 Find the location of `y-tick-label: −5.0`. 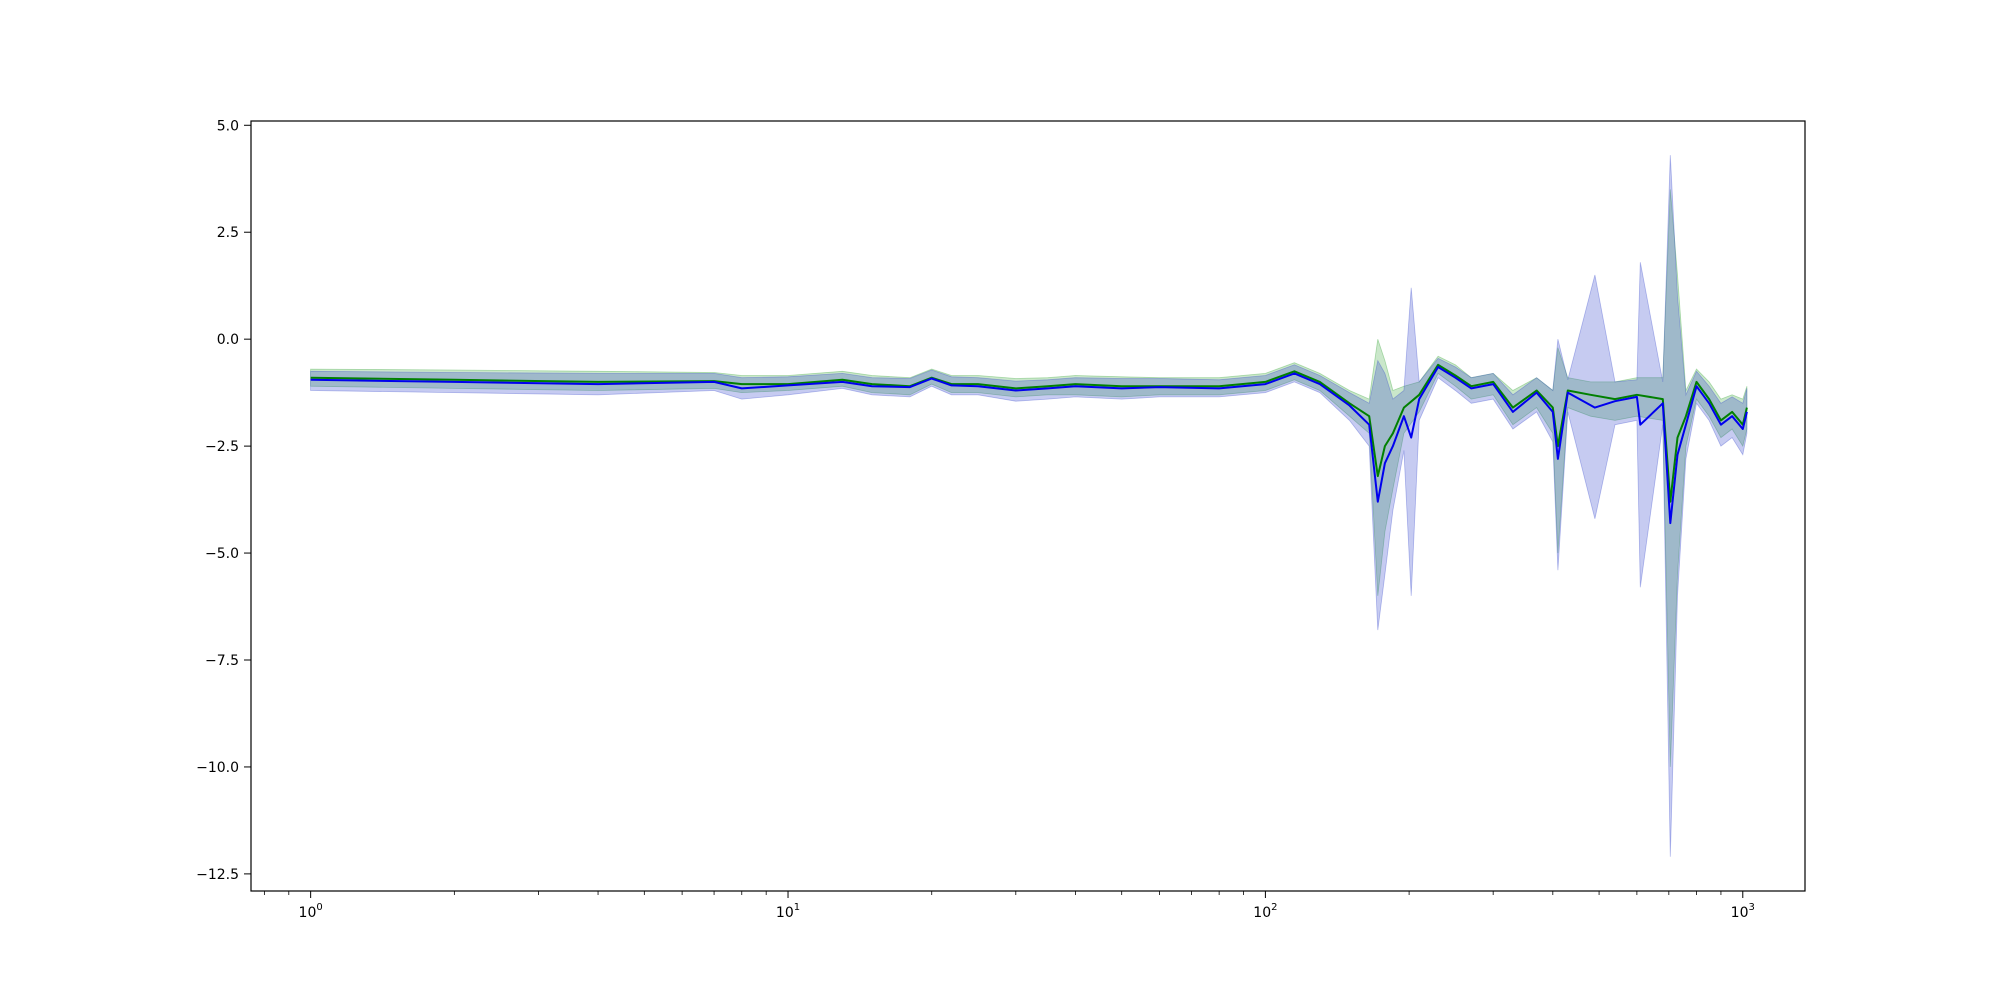

y-tick-label: −5.0 is located at coordinates (222, 554).